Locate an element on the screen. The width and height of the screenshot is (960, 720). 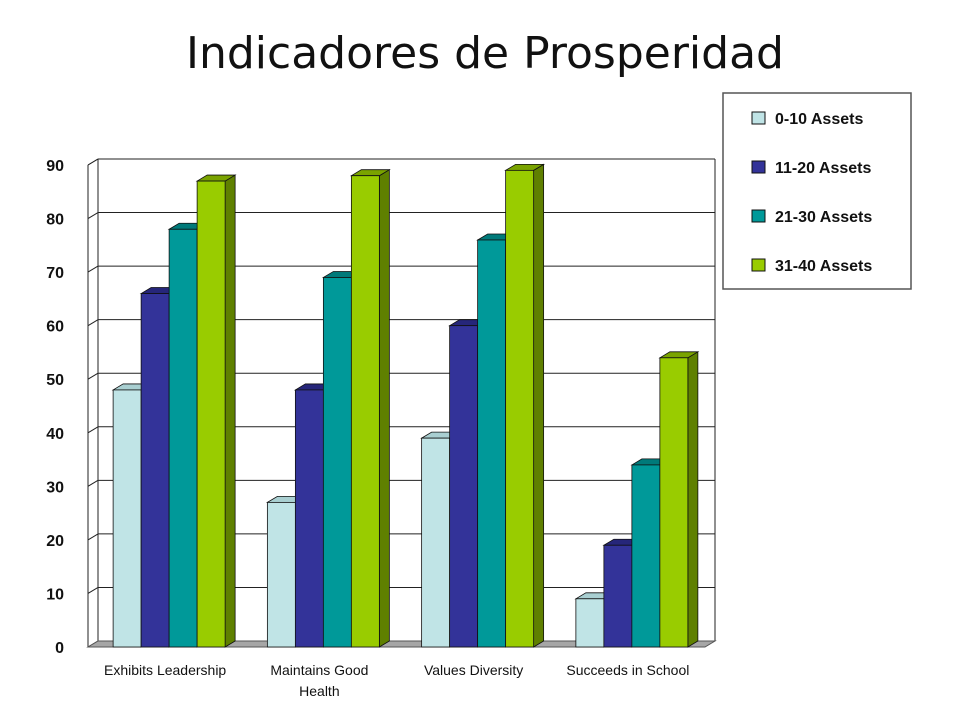
x-category-label: Values Diversity is located at coordinates (473, 670).